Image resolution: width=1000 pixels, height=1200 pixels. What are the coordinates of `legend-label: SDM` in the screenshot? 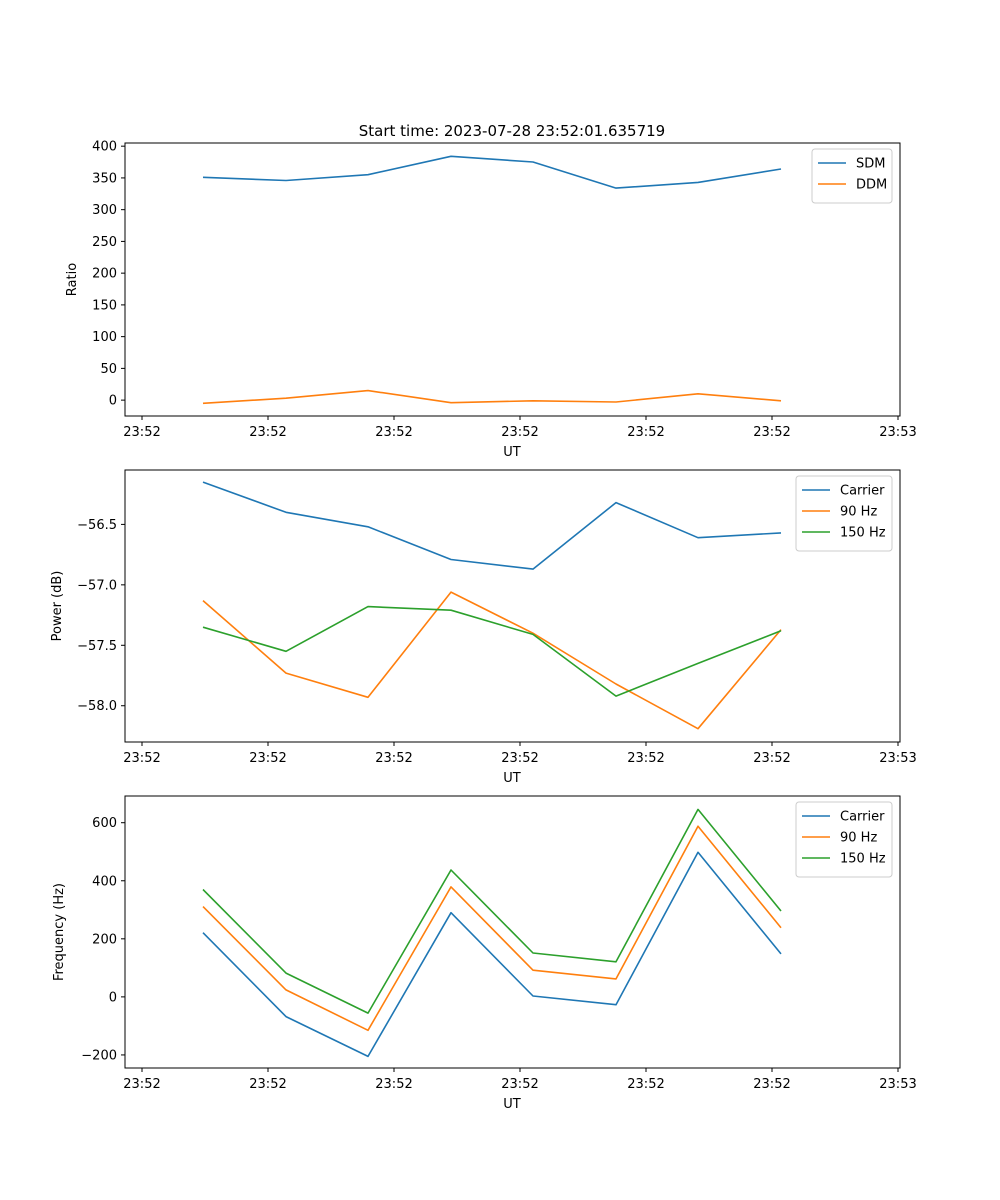 It's located at (870, 164).